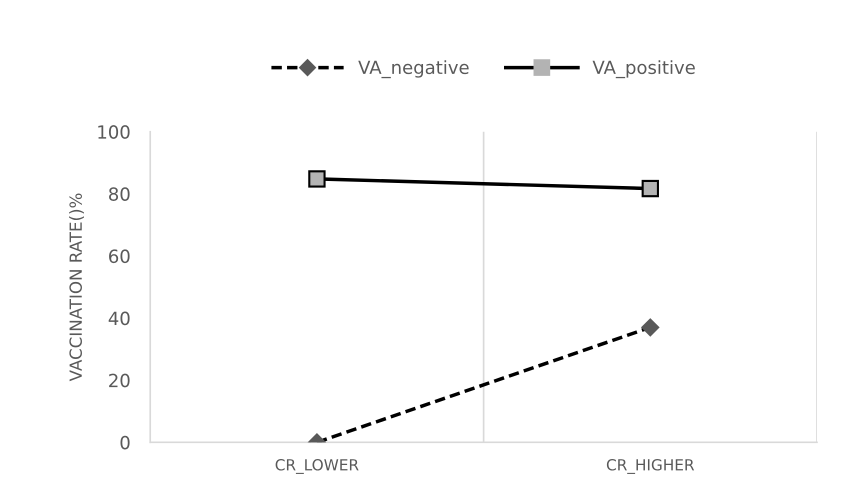 This screenshot has height=497, width=844. I want to click on legend-label: VA_positive, so click(643, 69).